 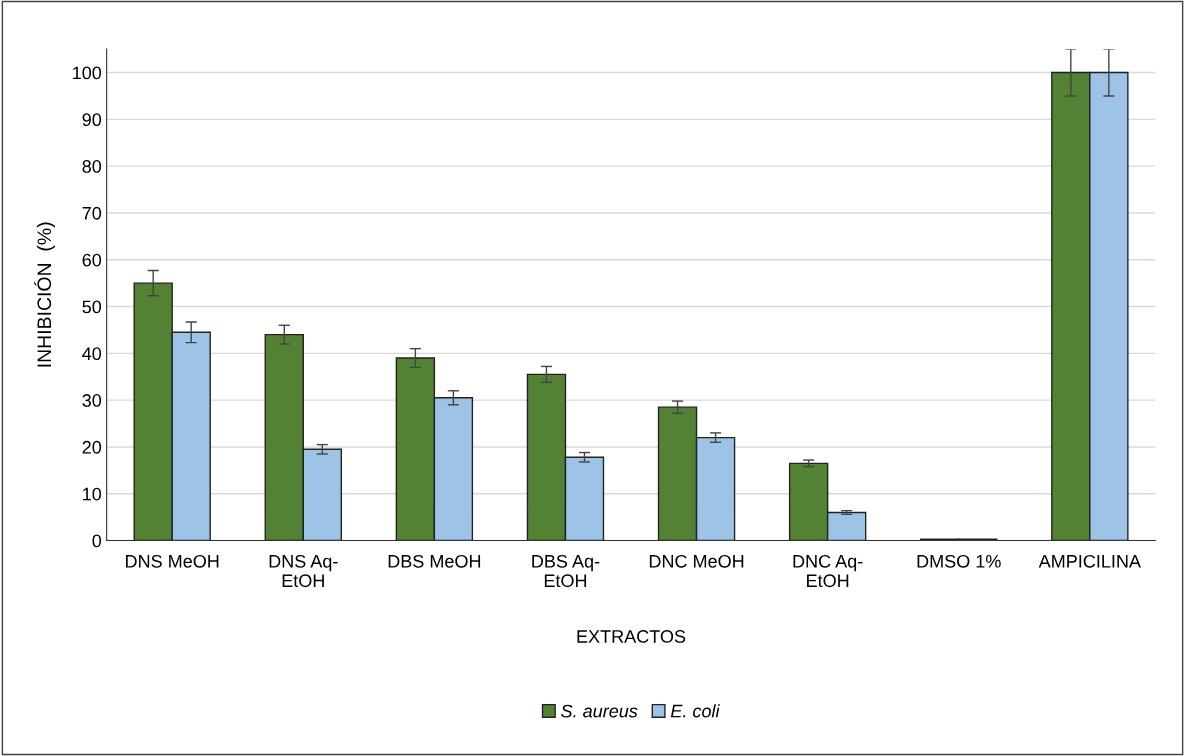 I want to click on legend-label: S. aureus, so click(x=599, y=711).